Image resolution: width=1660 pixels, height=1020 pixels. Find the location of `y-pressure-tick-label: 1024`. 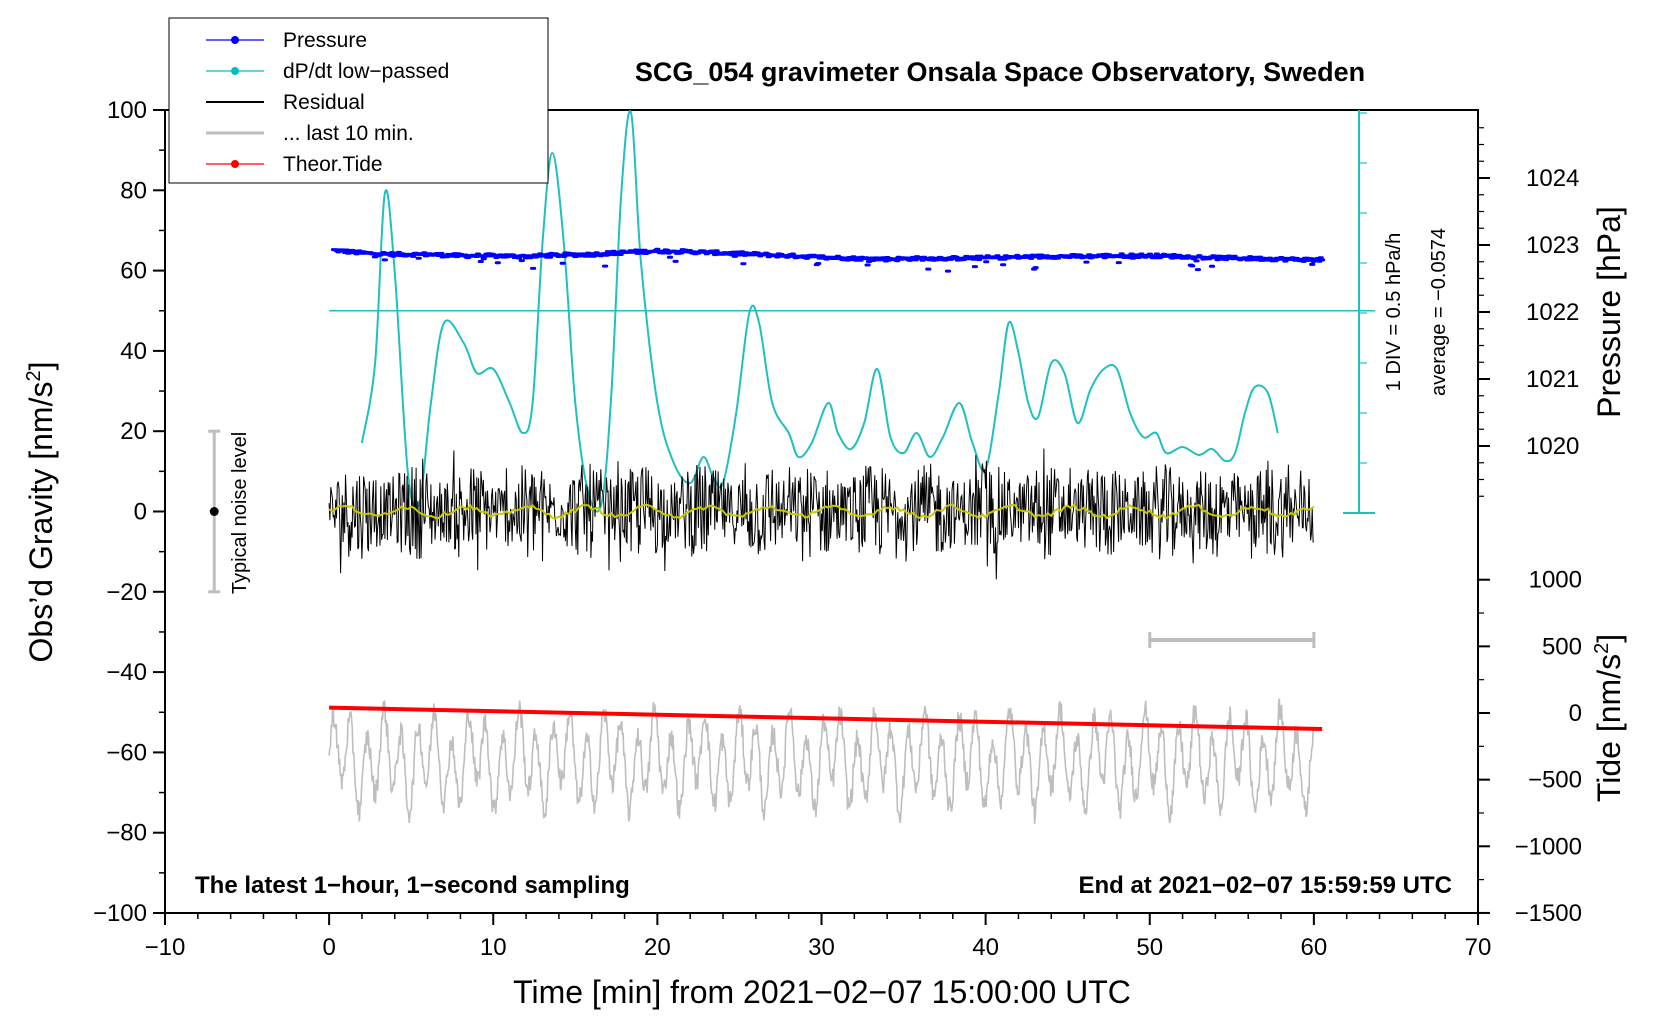

y-pressure-tick-label: 1024 is located at coordinates (1552, 178).